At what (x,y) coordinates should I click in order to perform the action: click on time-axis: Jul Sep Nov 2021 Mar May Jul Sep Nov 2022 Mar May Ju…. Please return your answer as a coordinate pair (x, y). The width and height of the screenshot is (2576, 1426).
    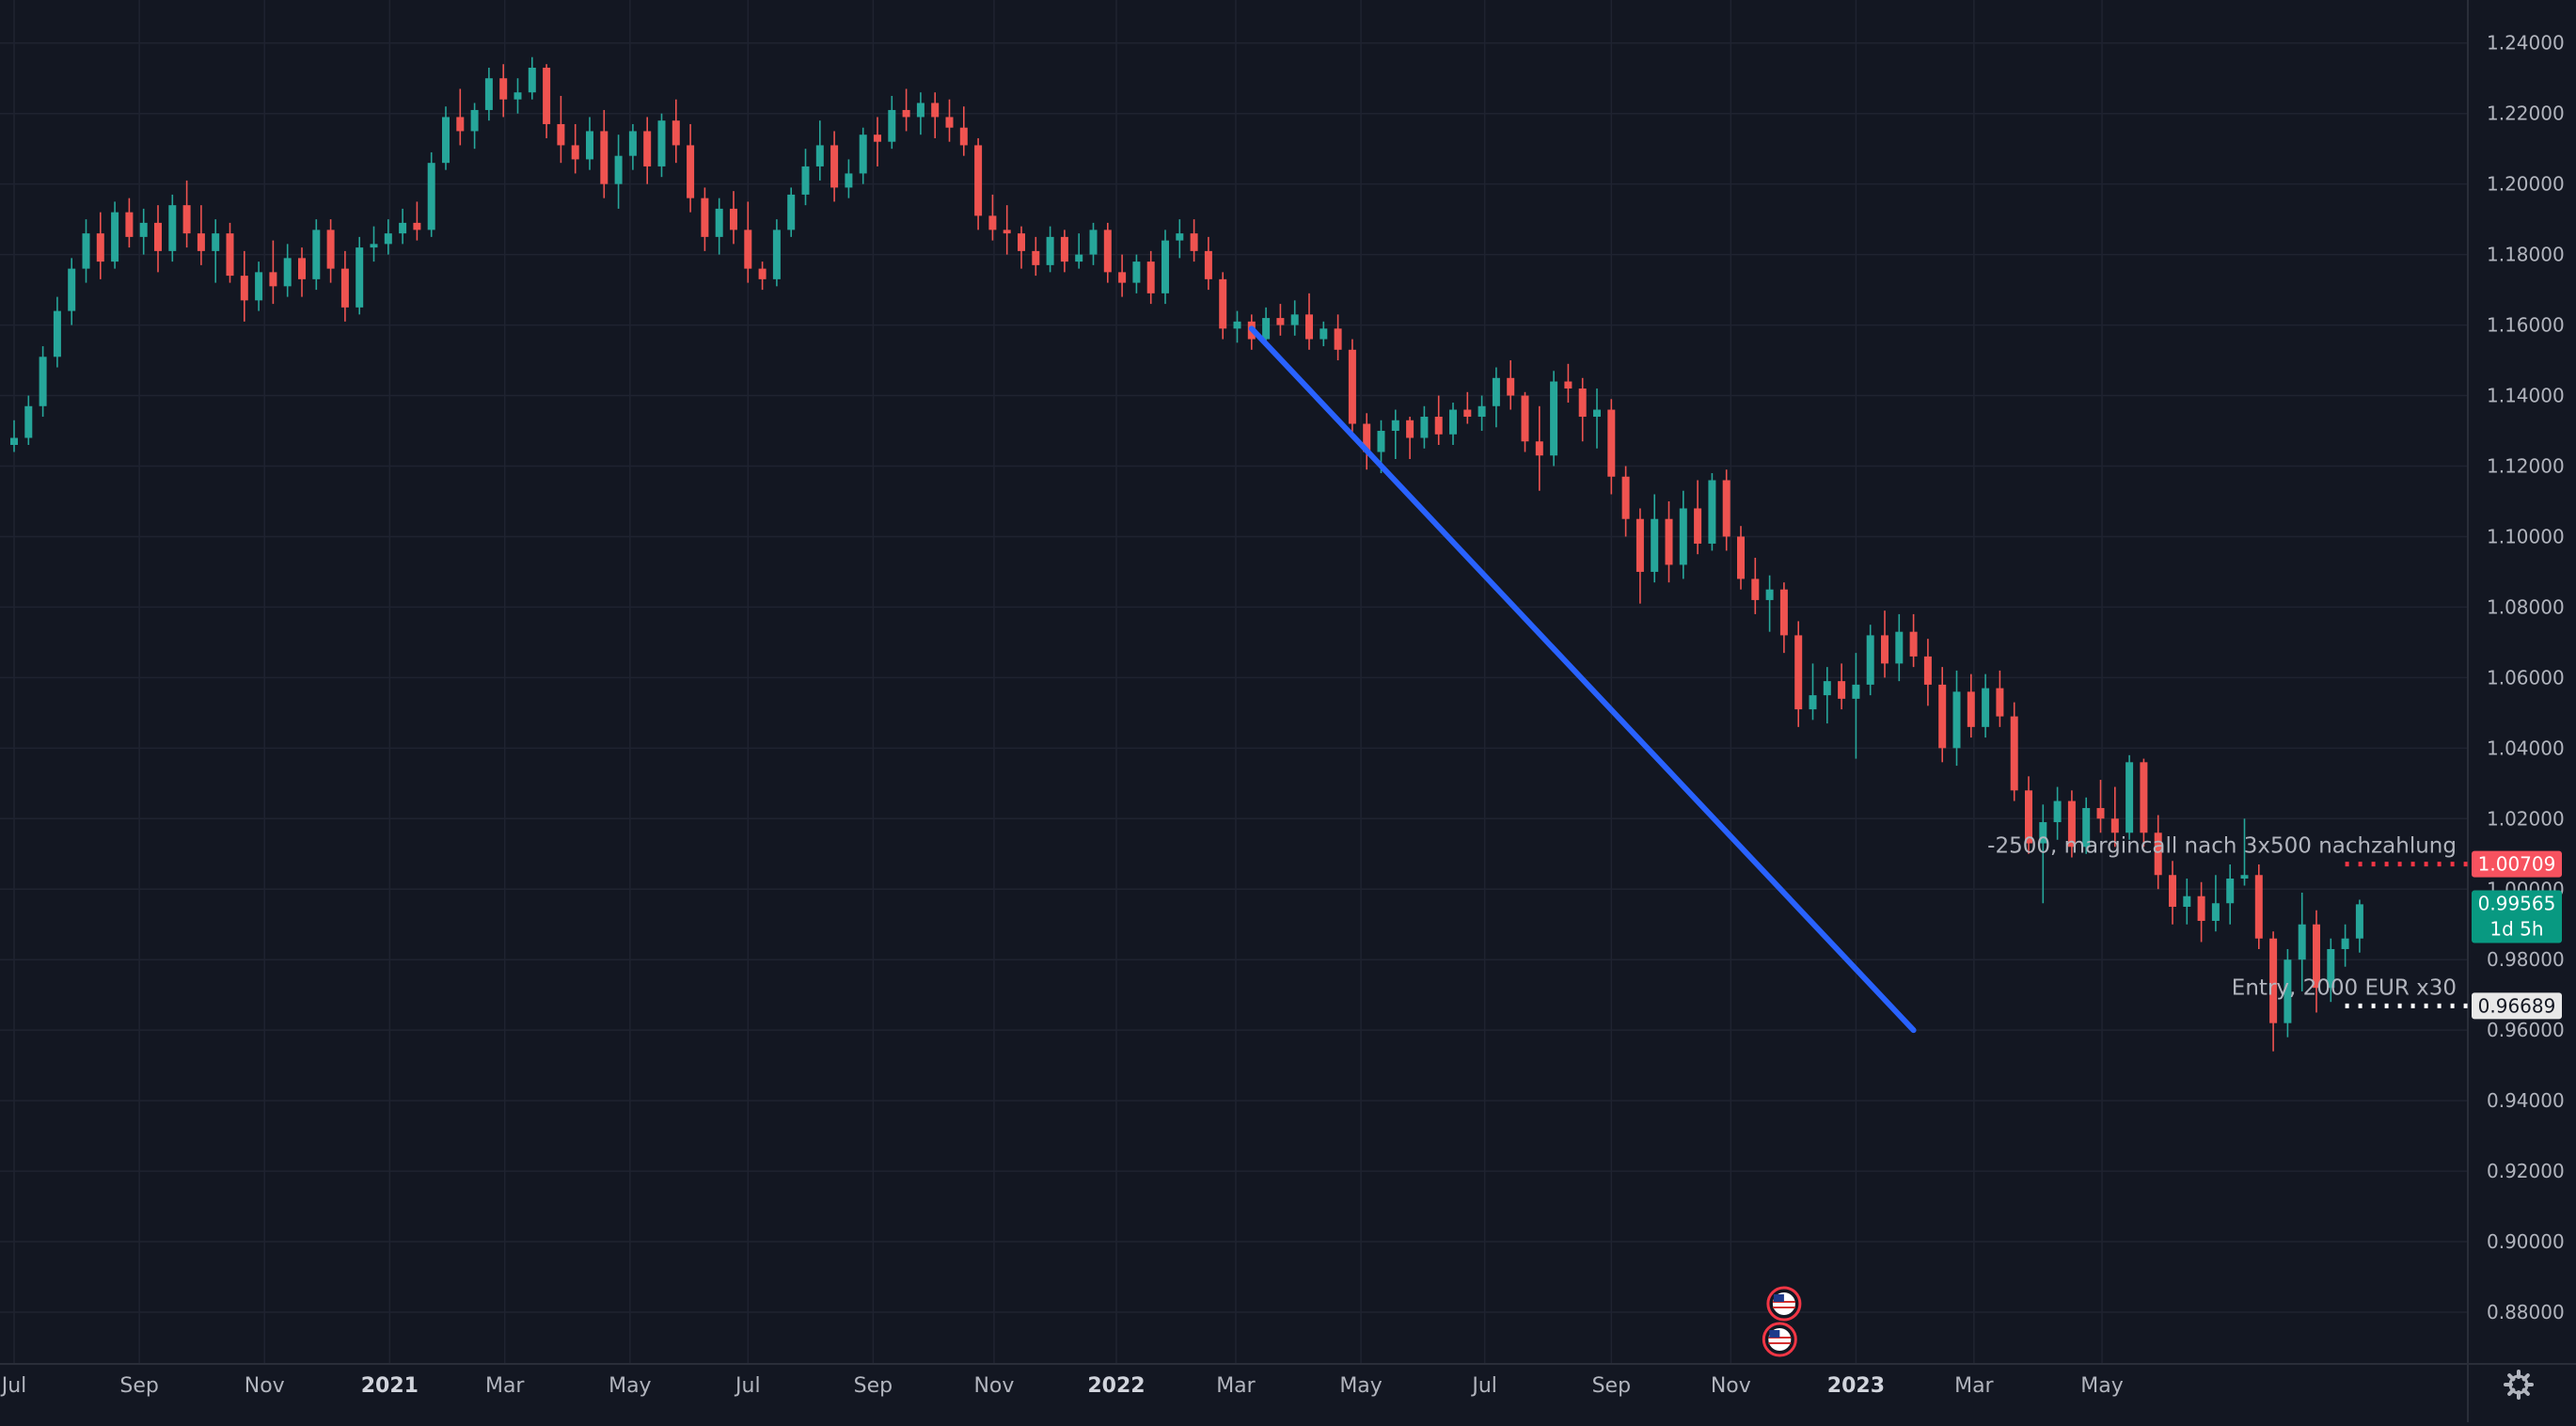
    Looking at the image, I should click on (1062, 1386).